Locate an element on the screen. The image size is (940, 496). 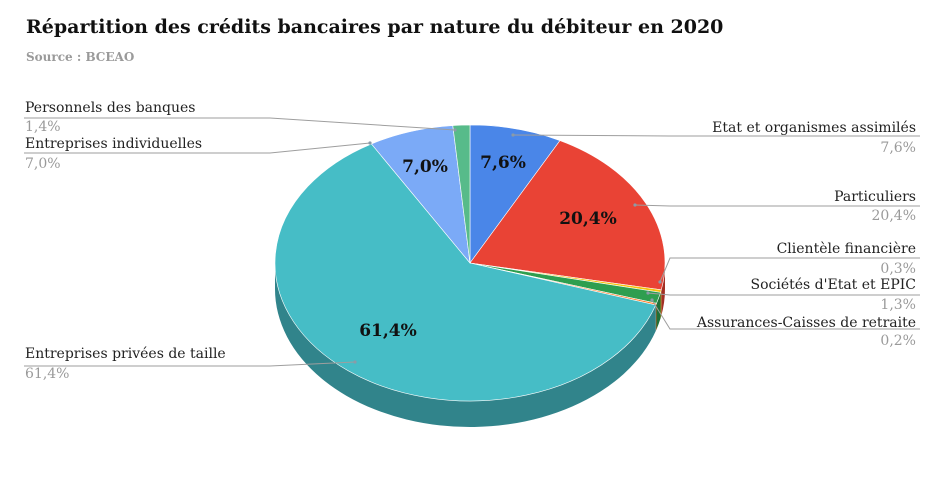
slice-entreprises-privees-de-taille-leader-dot is located at coordinates (355, 362).